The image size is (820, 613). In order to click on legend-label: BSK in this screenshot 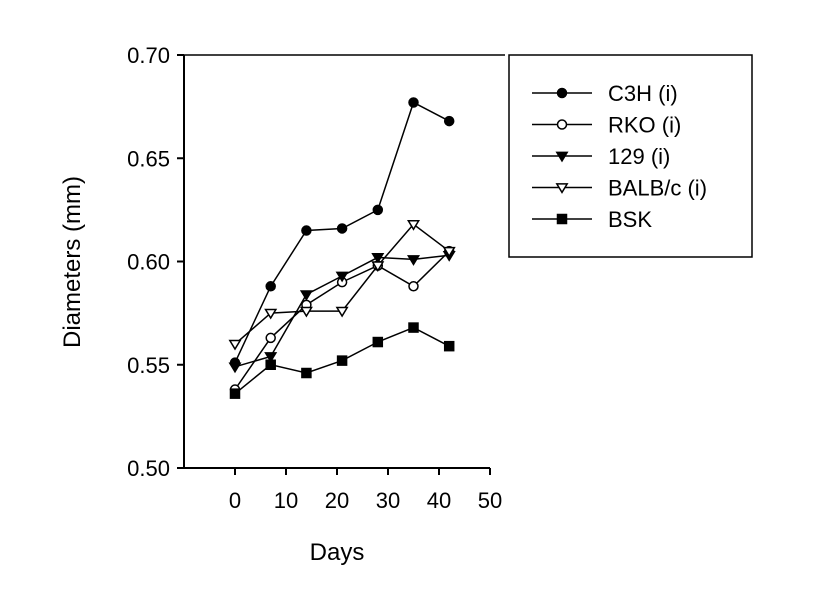, I will do `click(630, 219)`.